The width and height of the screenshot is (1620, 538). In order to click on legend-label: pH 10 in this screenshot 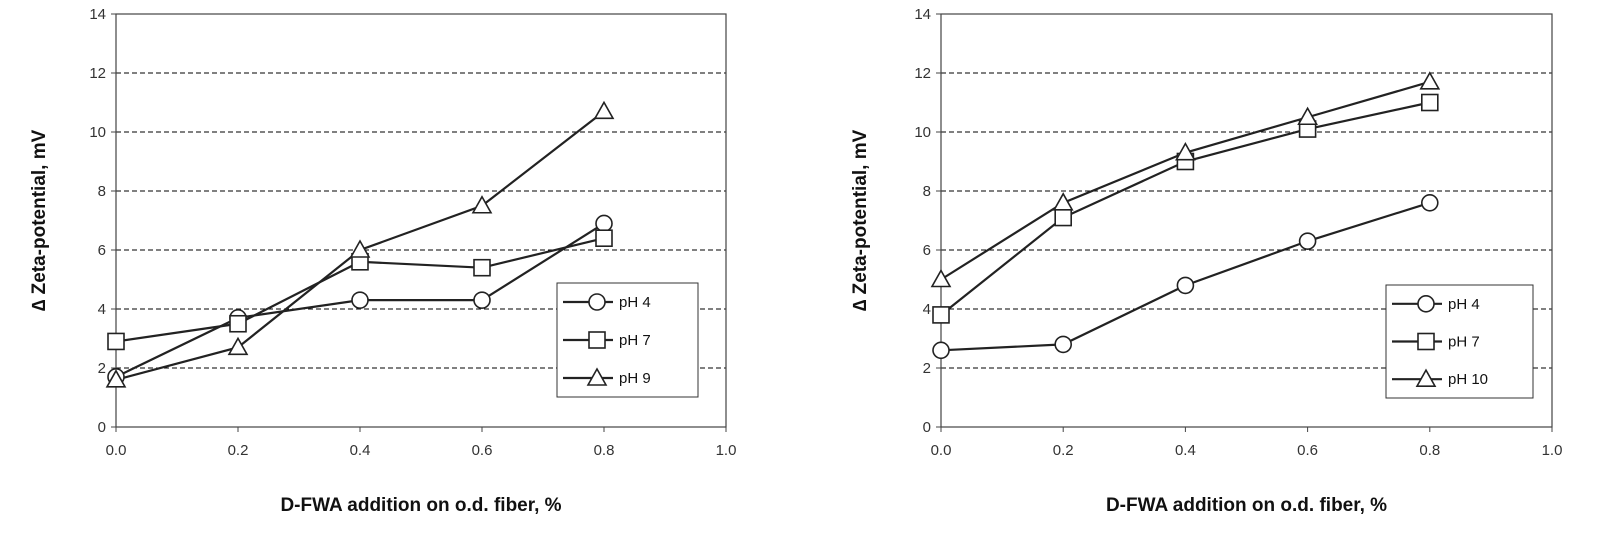, I will do `click(1468, 379)`.